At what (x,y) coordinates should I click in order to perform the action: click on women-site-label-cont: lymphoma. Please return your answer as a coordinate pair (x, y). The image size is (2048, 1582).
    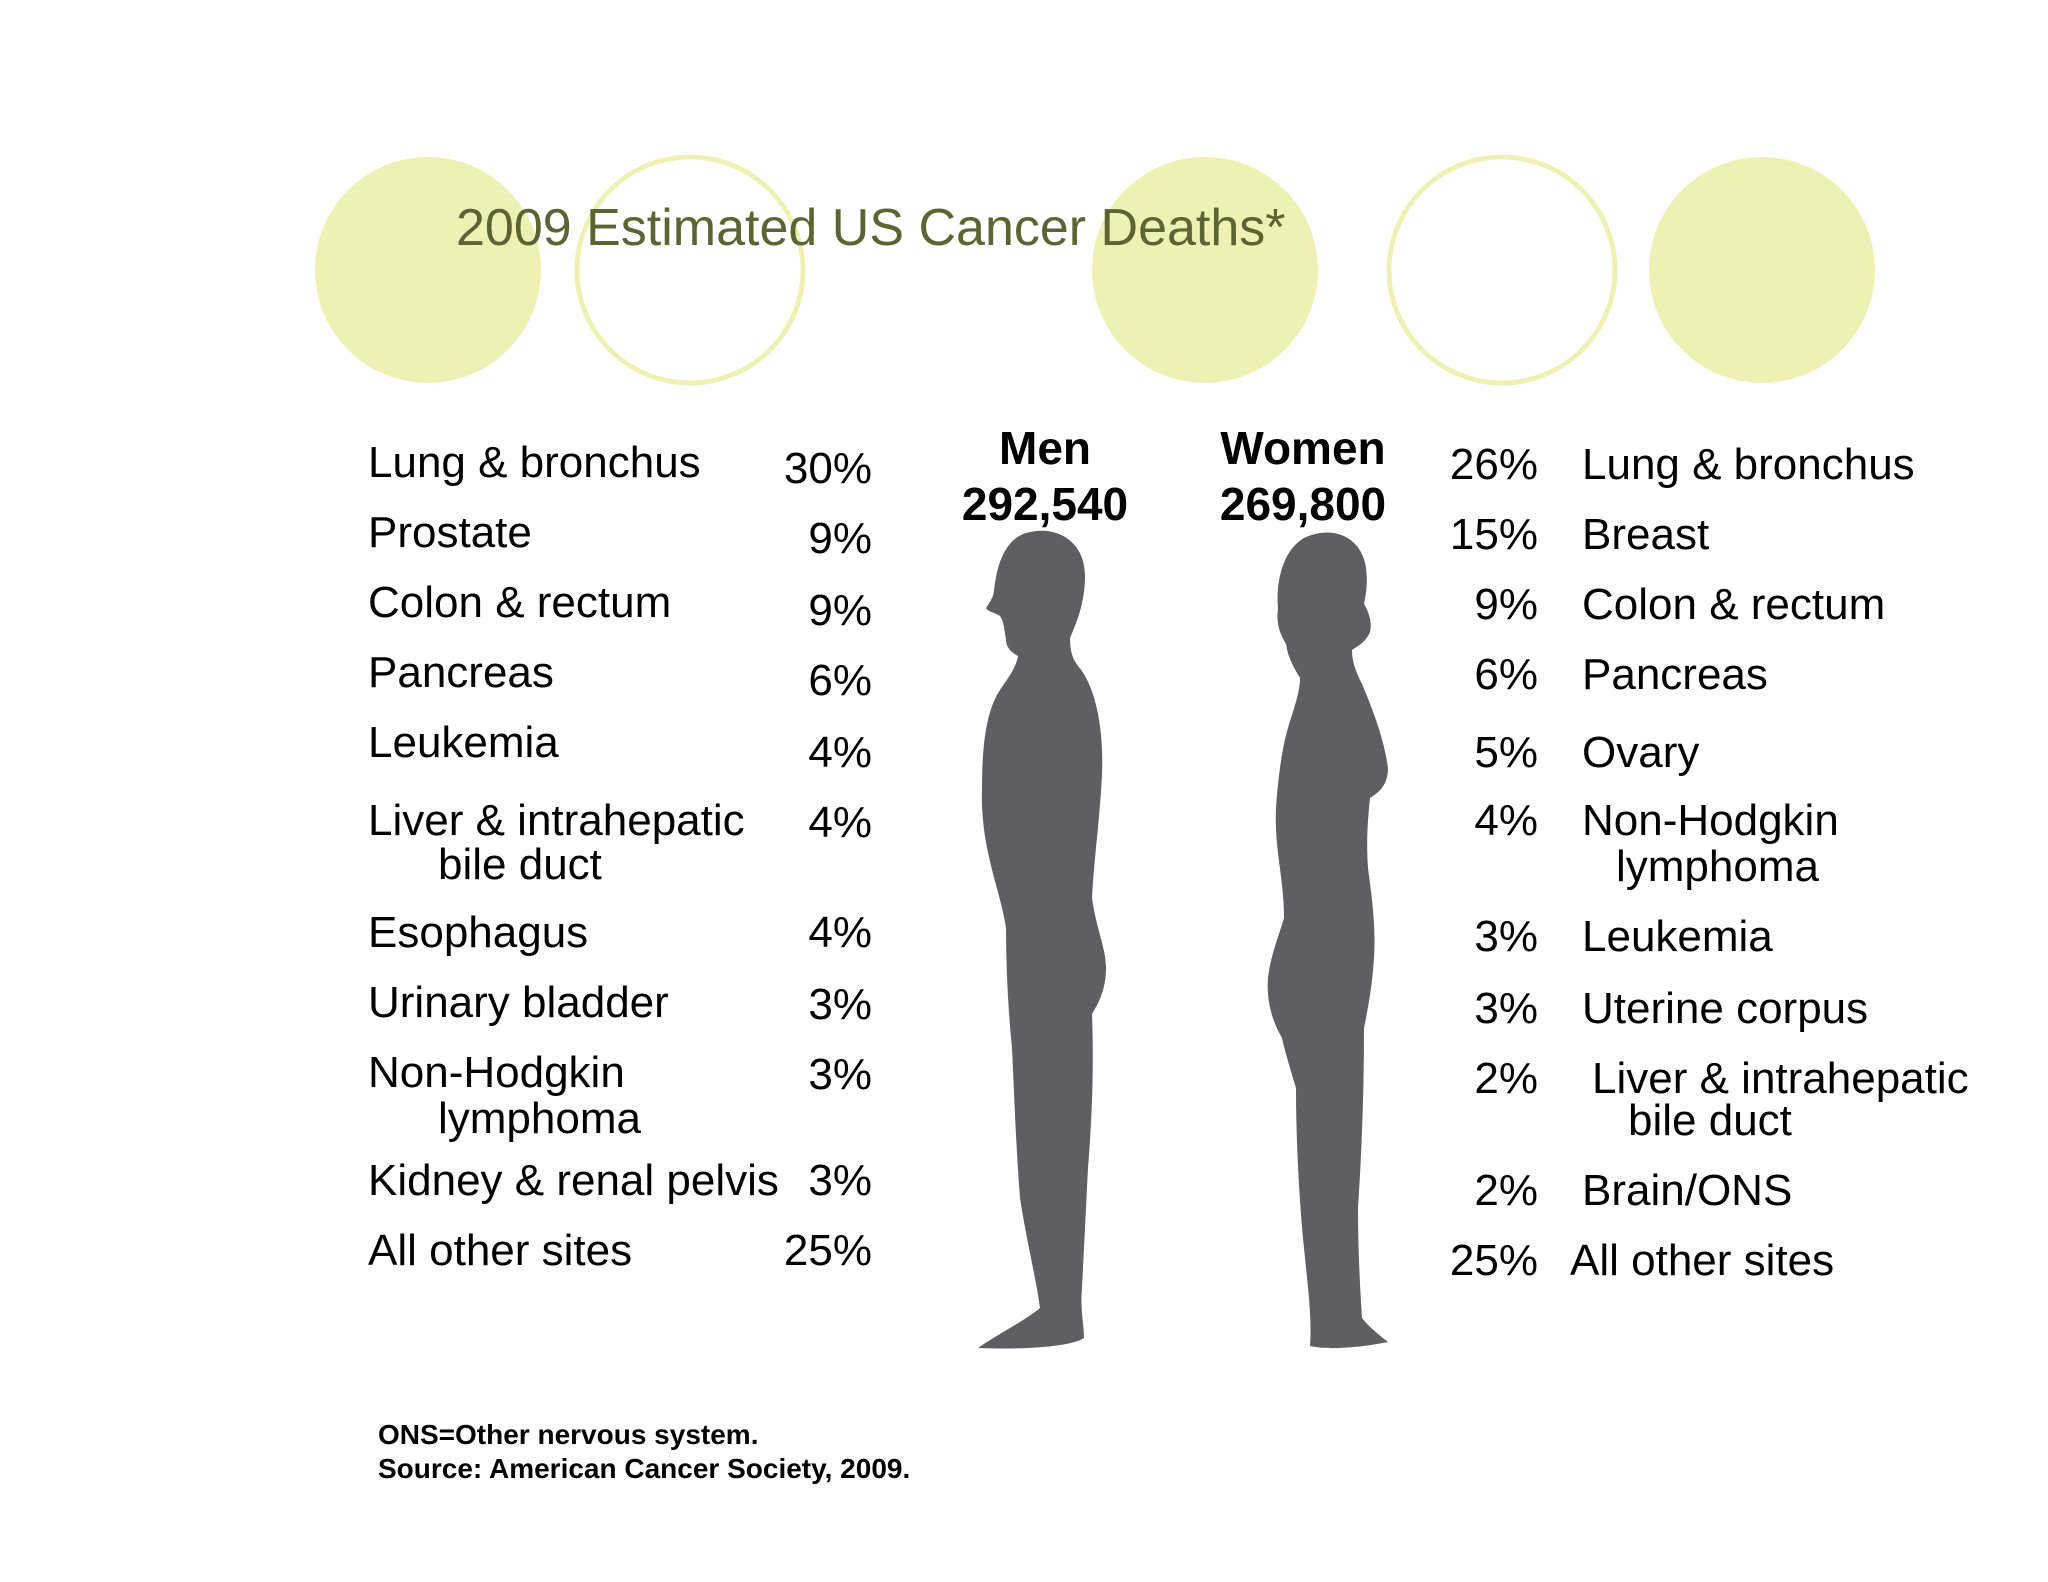
    Looking at the image, I should click on (1717, 866).